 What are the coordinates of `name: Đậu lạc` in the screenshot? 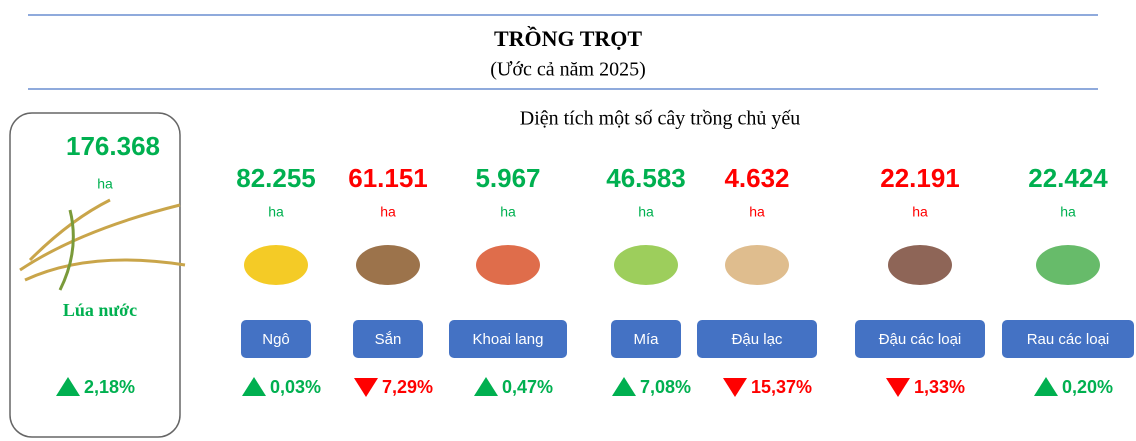 It's located at (757, 339).